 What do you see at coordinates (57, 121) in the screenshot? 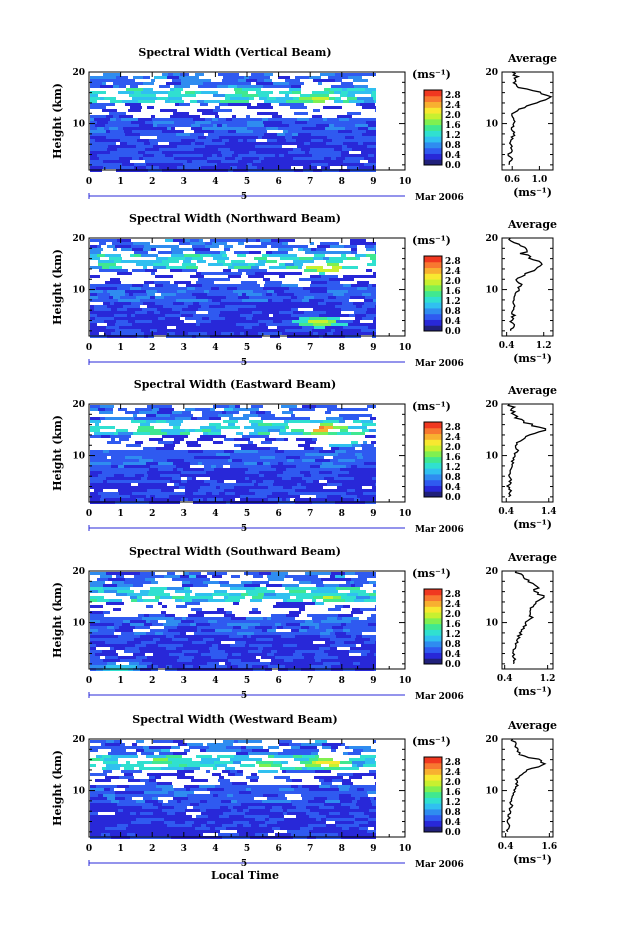
I see `y-axis-label: Height (km)` at bounding box center [57, 121].